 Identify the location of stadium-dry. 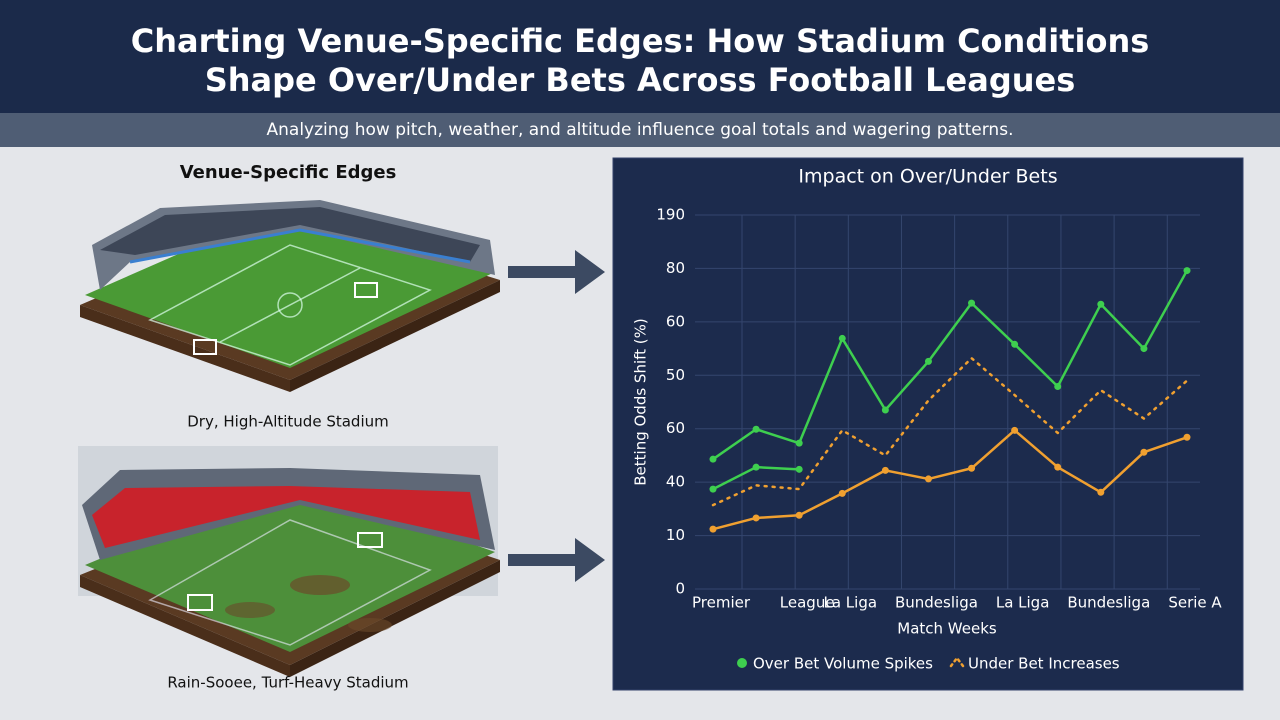
(290, 296).